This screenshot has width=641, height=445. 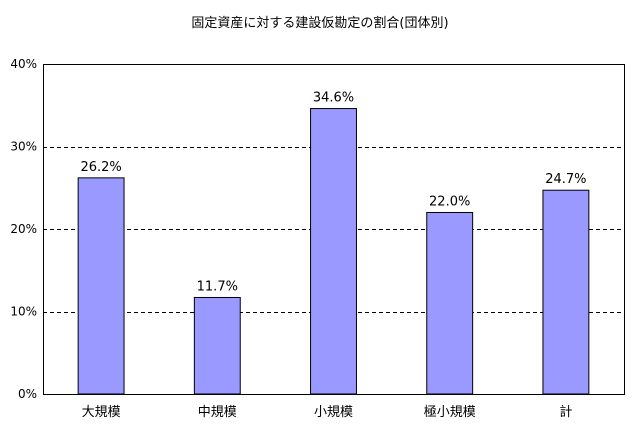 What do you see at coordinates (23, 147) in the screenshot?
I see `y-tick-label: 30%` at bounding box center [23, 147].